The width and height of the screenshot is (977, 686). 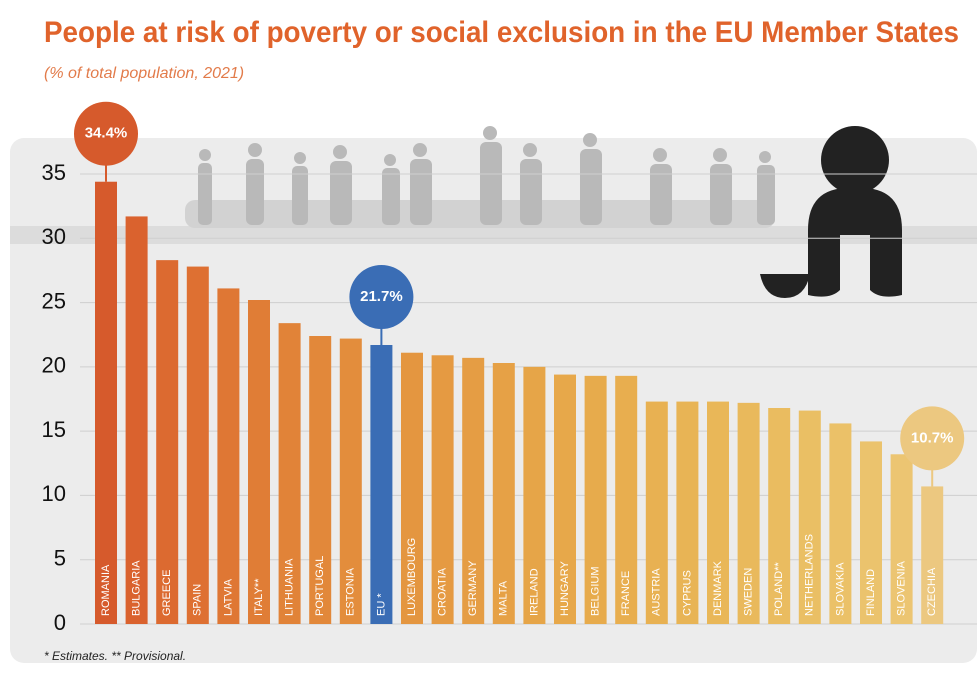 I want to click on x-tick-label: IRELAND, so click(x=534, y=592).